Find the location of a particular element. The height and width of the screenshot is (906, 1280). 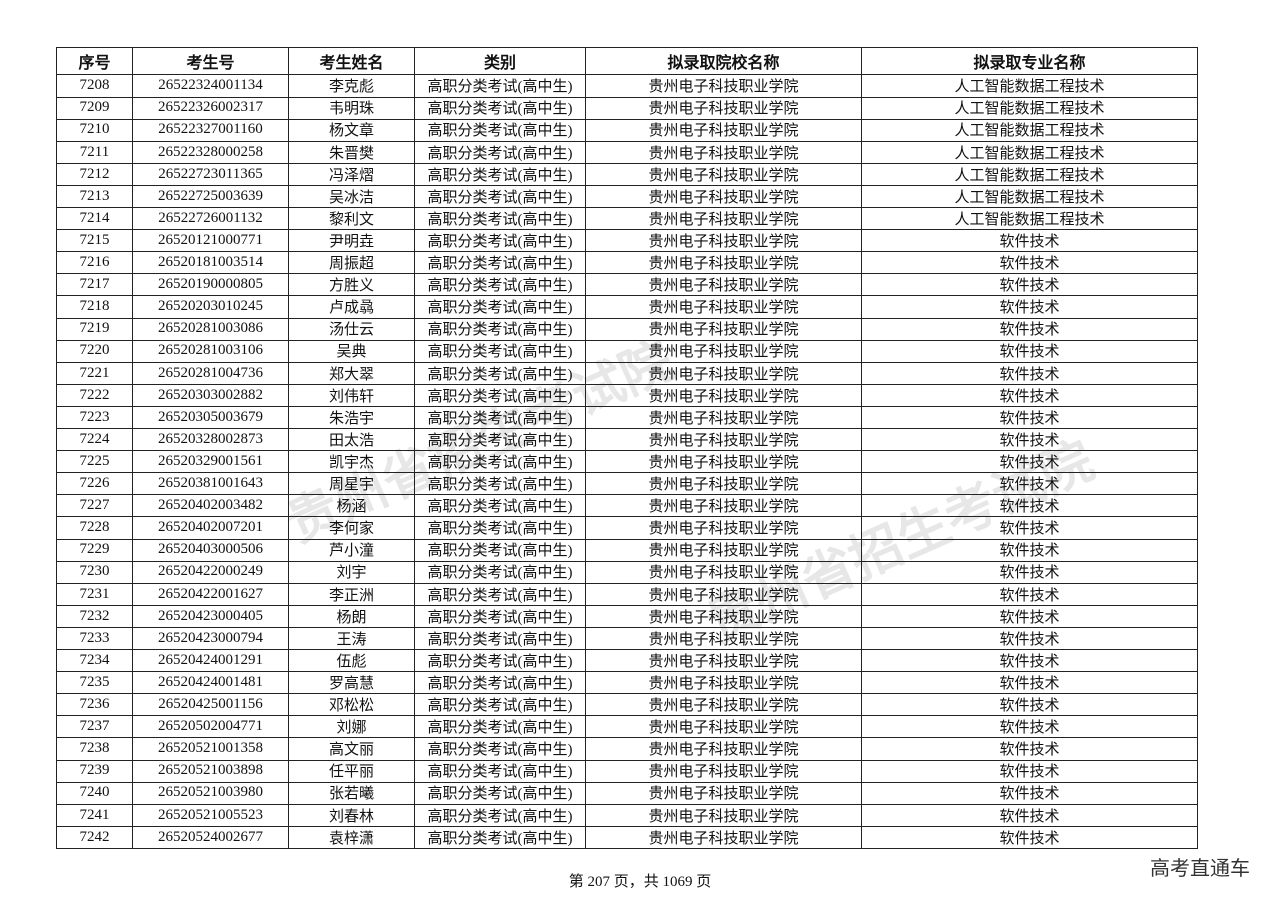

table-cell: 刘伟轩 is located at coordinates (352, 395).